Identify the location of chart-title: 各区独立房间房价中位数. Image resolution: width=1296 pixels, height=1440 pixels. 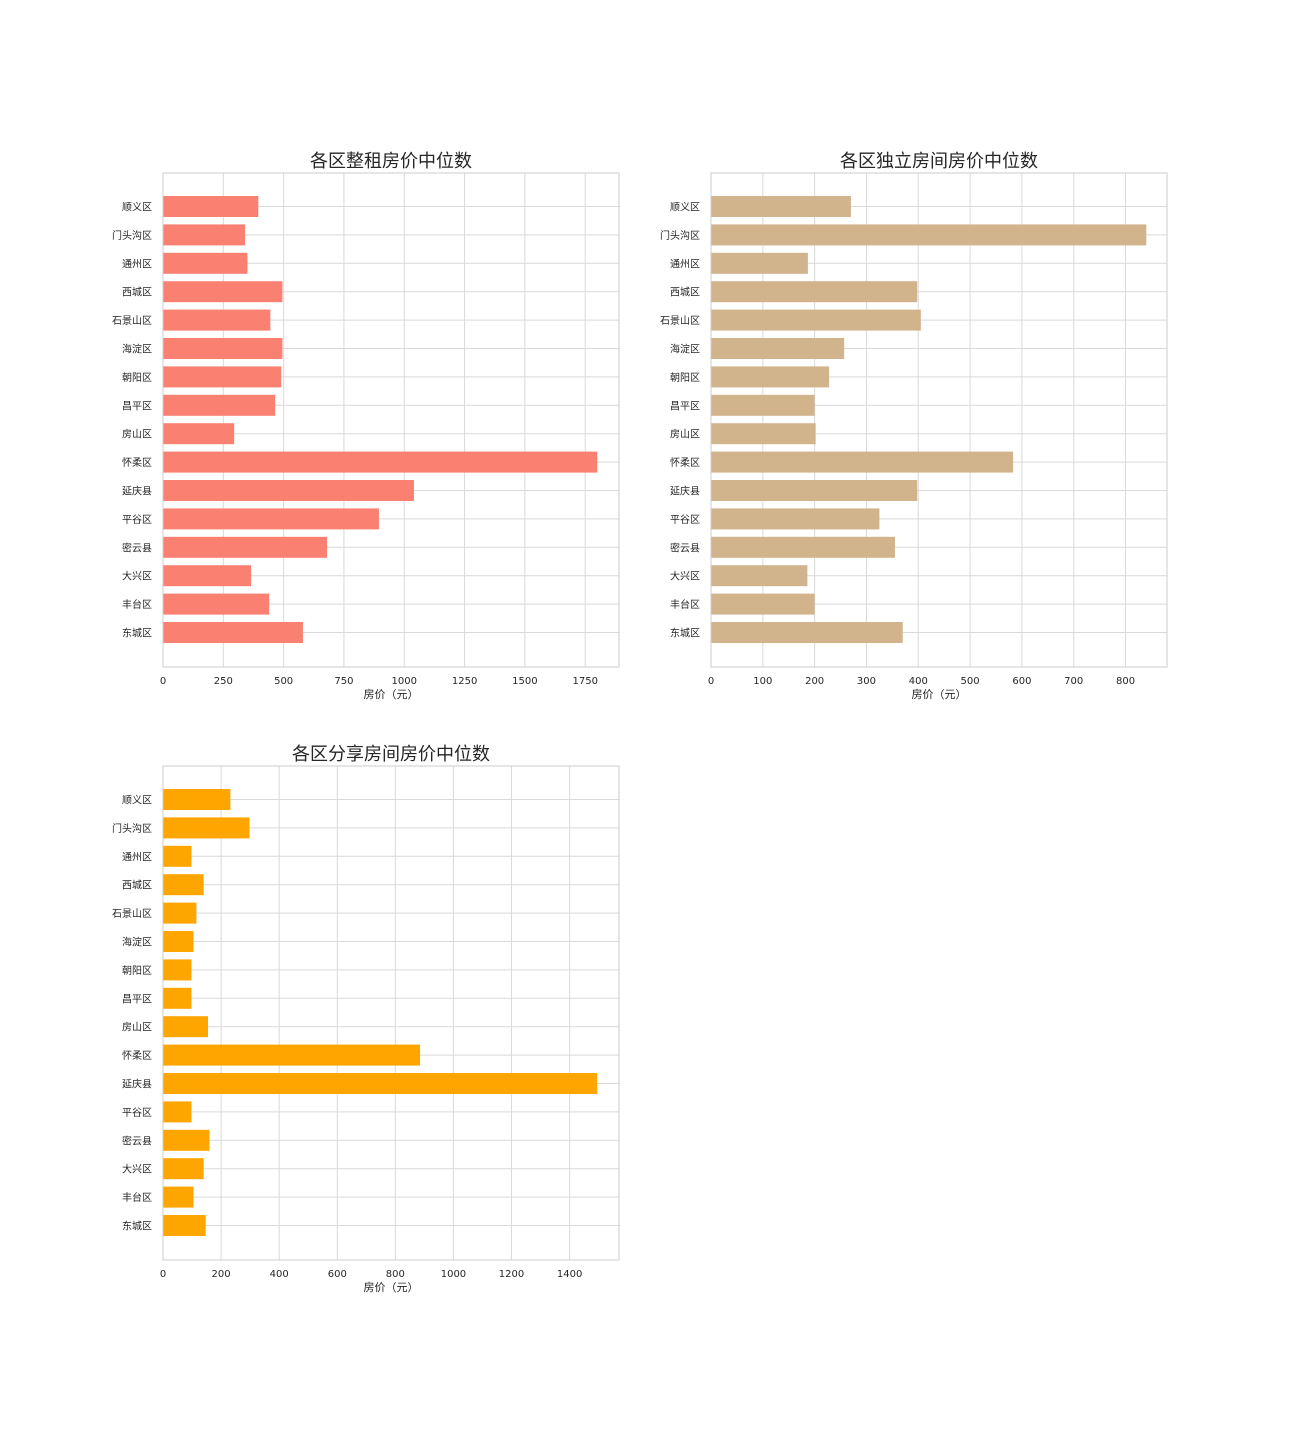
(939, 161).